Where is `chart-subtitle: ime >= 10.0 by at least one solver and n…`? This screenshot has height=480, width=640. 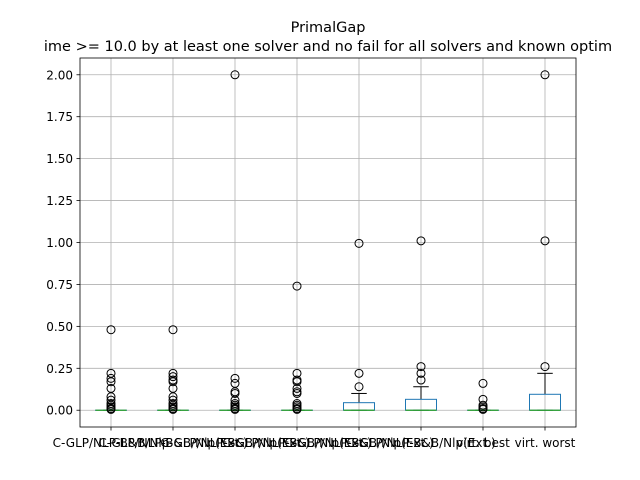
chart-subtitle: ime >= 10.0 by at least one solver and n… is located at coordinates (328, 47).